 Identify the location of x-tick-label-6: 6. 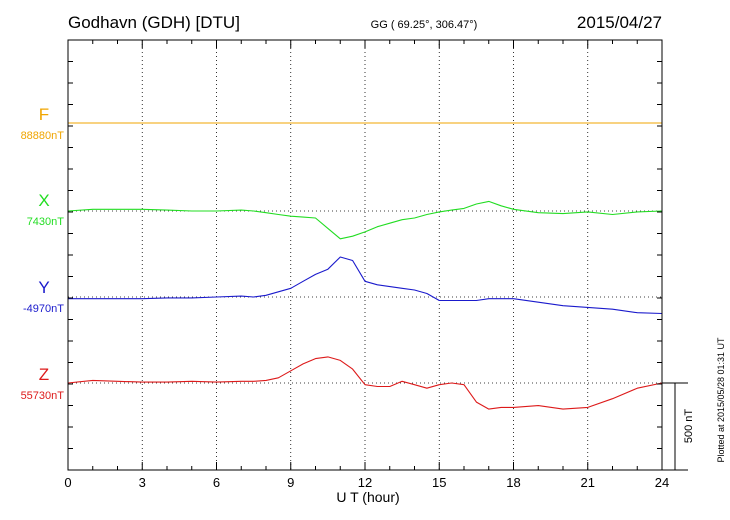
(216, 482).